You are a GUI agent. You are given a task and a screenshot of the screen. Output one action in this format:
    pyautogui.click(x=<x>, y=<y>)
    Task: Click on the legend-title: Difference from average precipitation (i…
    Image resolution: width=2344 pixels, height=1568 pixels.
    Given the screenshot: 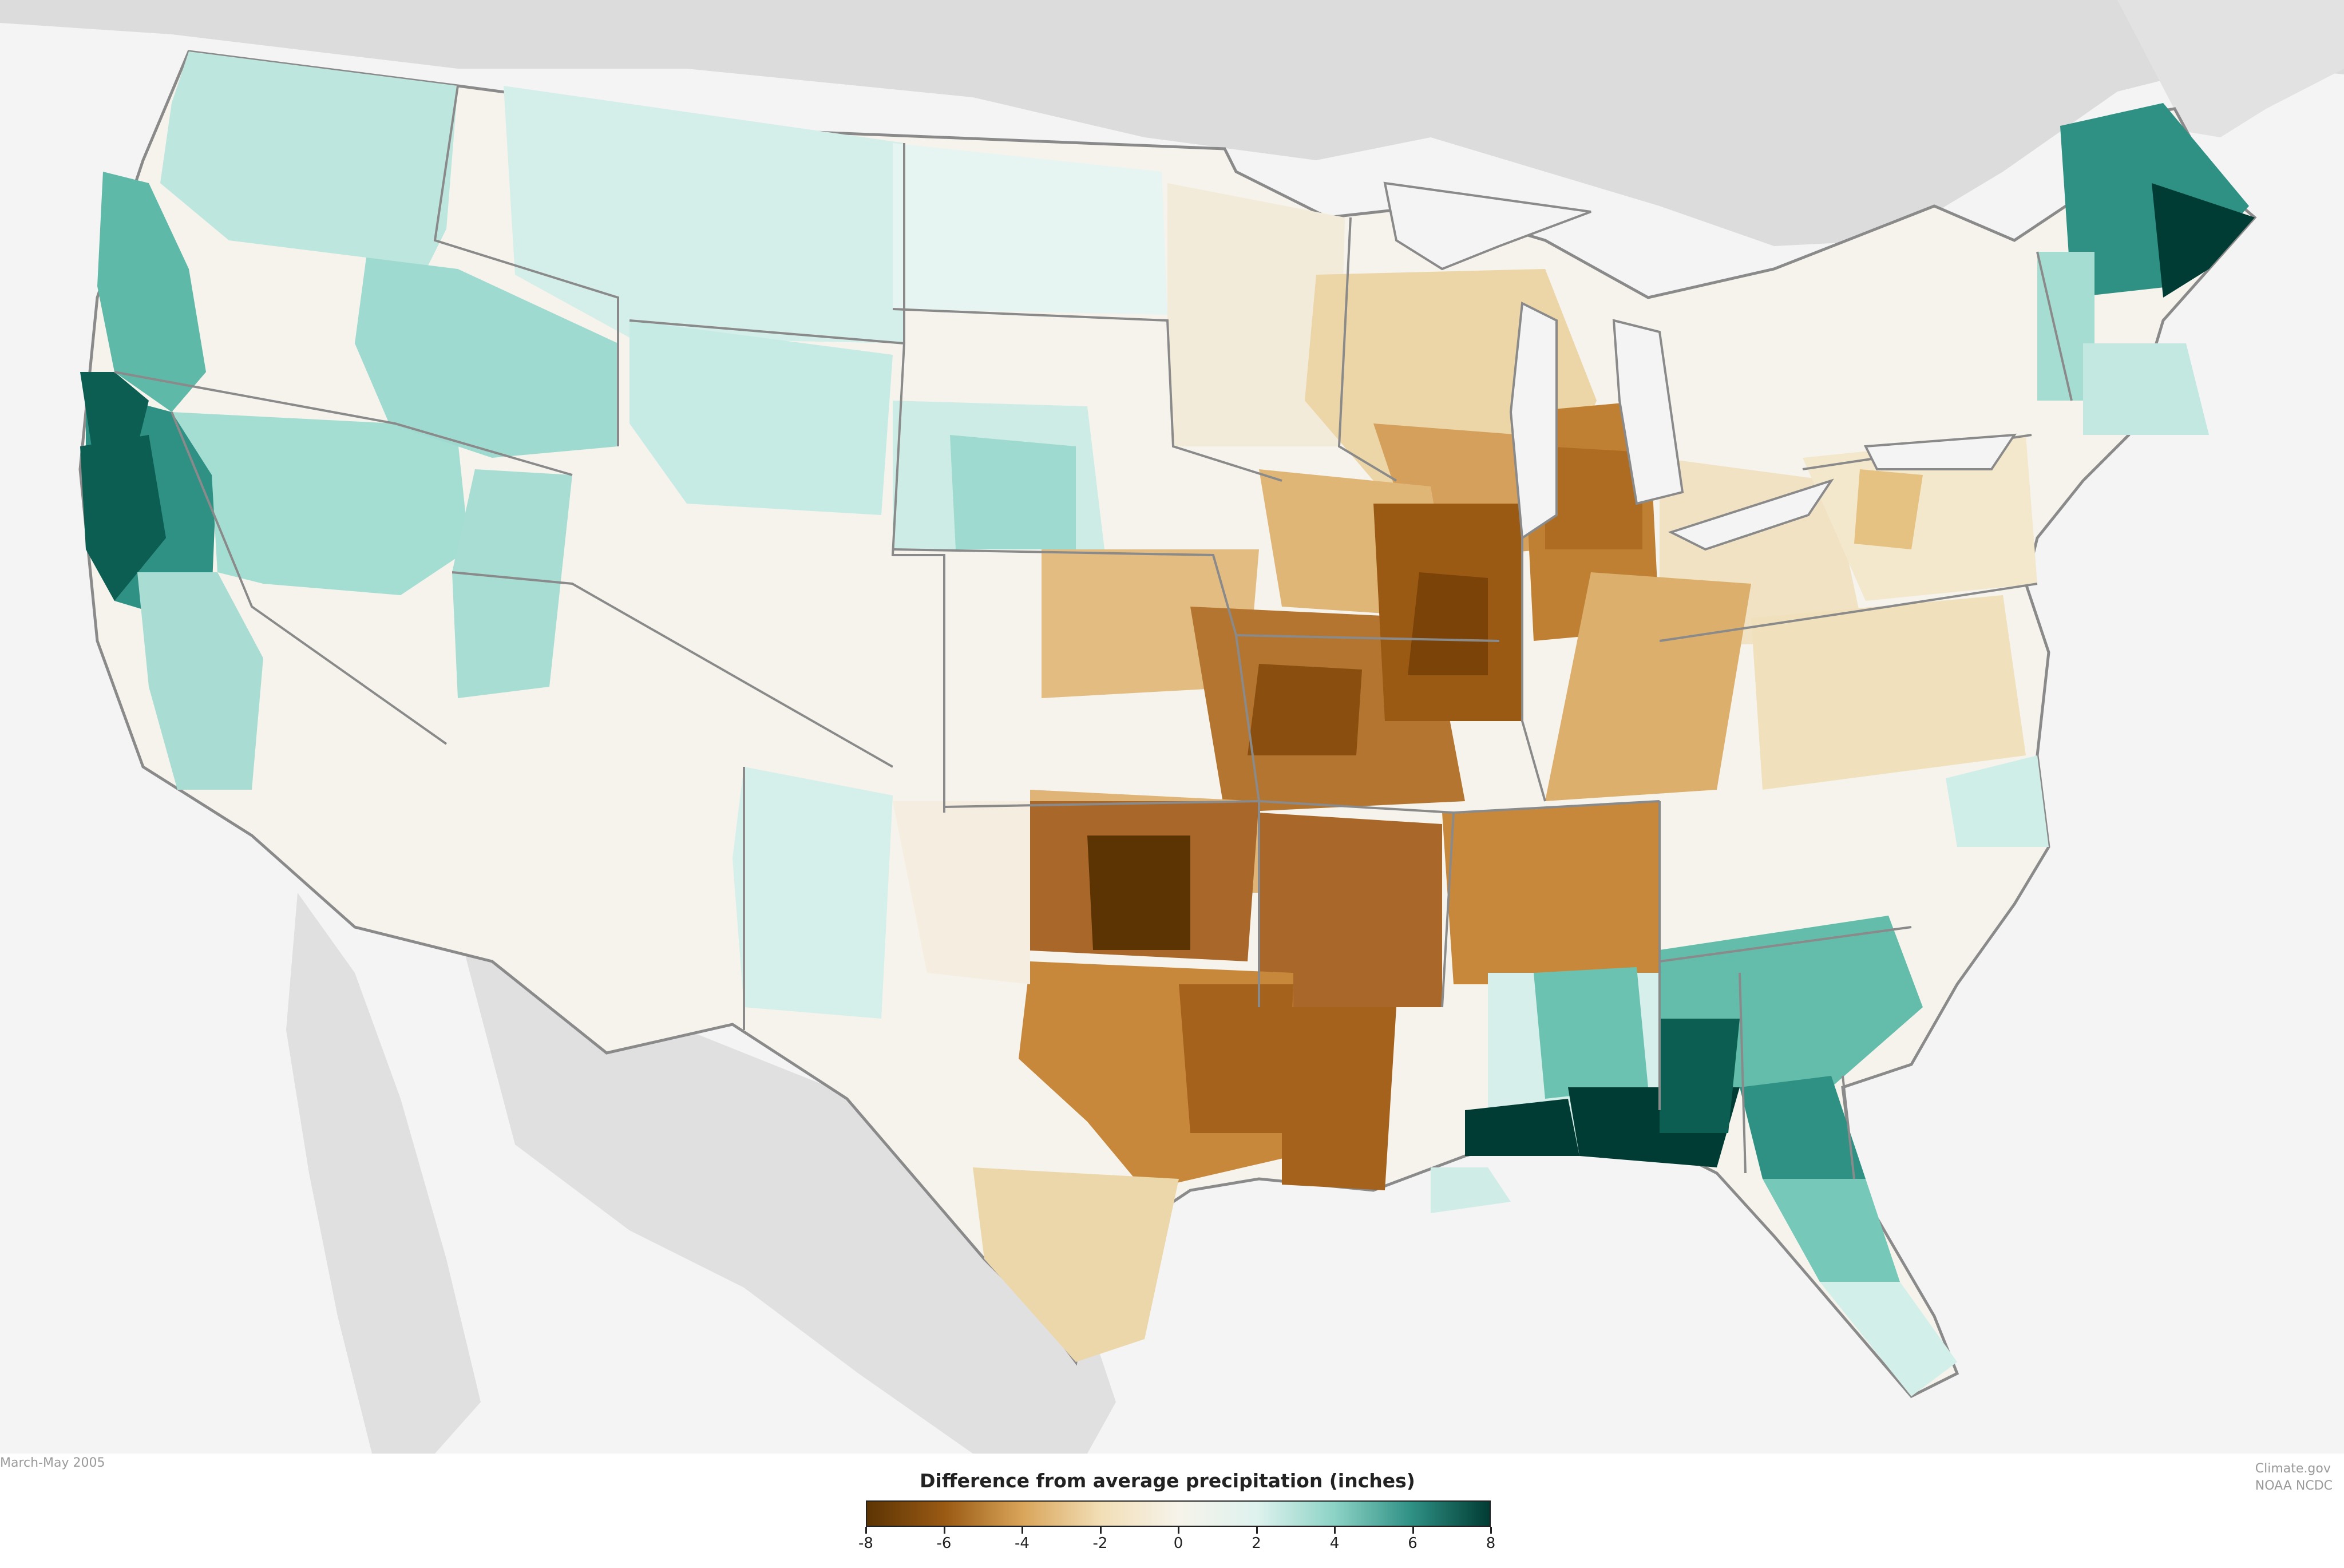 What is the action you would take?
    pyautogui.click(x=1167, y=1481)
    